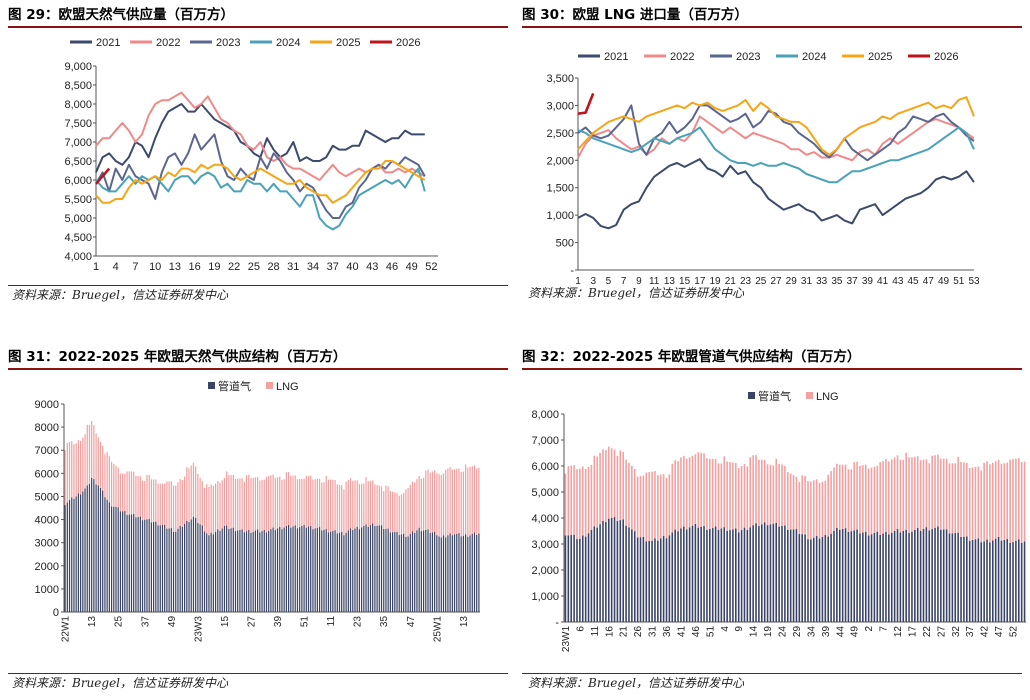 The height and width of the screenshot is (700, 1030). Describe the element at coordinates (880, 57) in the screenshot. I see `legend-label-2025: 2025` at that location.